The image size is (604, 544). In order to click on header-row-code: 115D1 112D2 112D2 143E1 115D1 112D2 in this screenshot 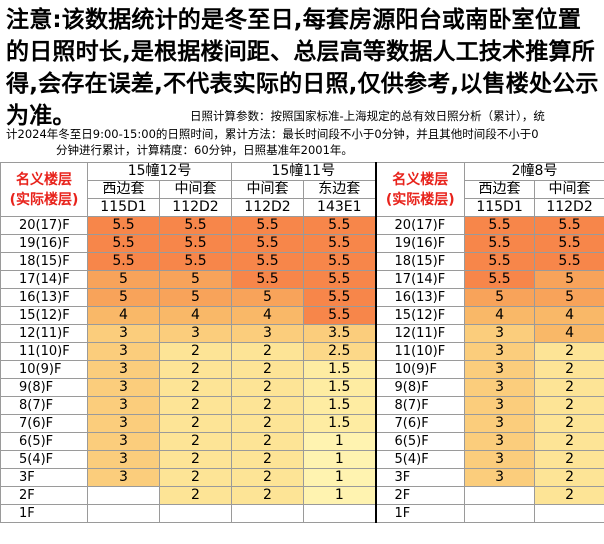, I will do `click(302, 207)`.